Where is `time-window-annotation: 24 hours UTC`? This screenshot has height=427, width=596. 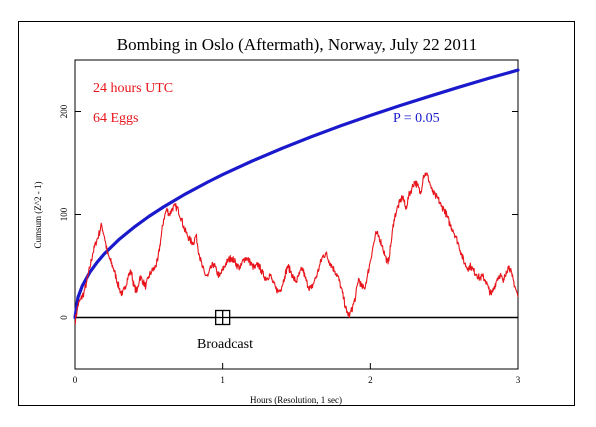
time-window-annotation: 24 hours UTC is located at coordinates (133, 88).